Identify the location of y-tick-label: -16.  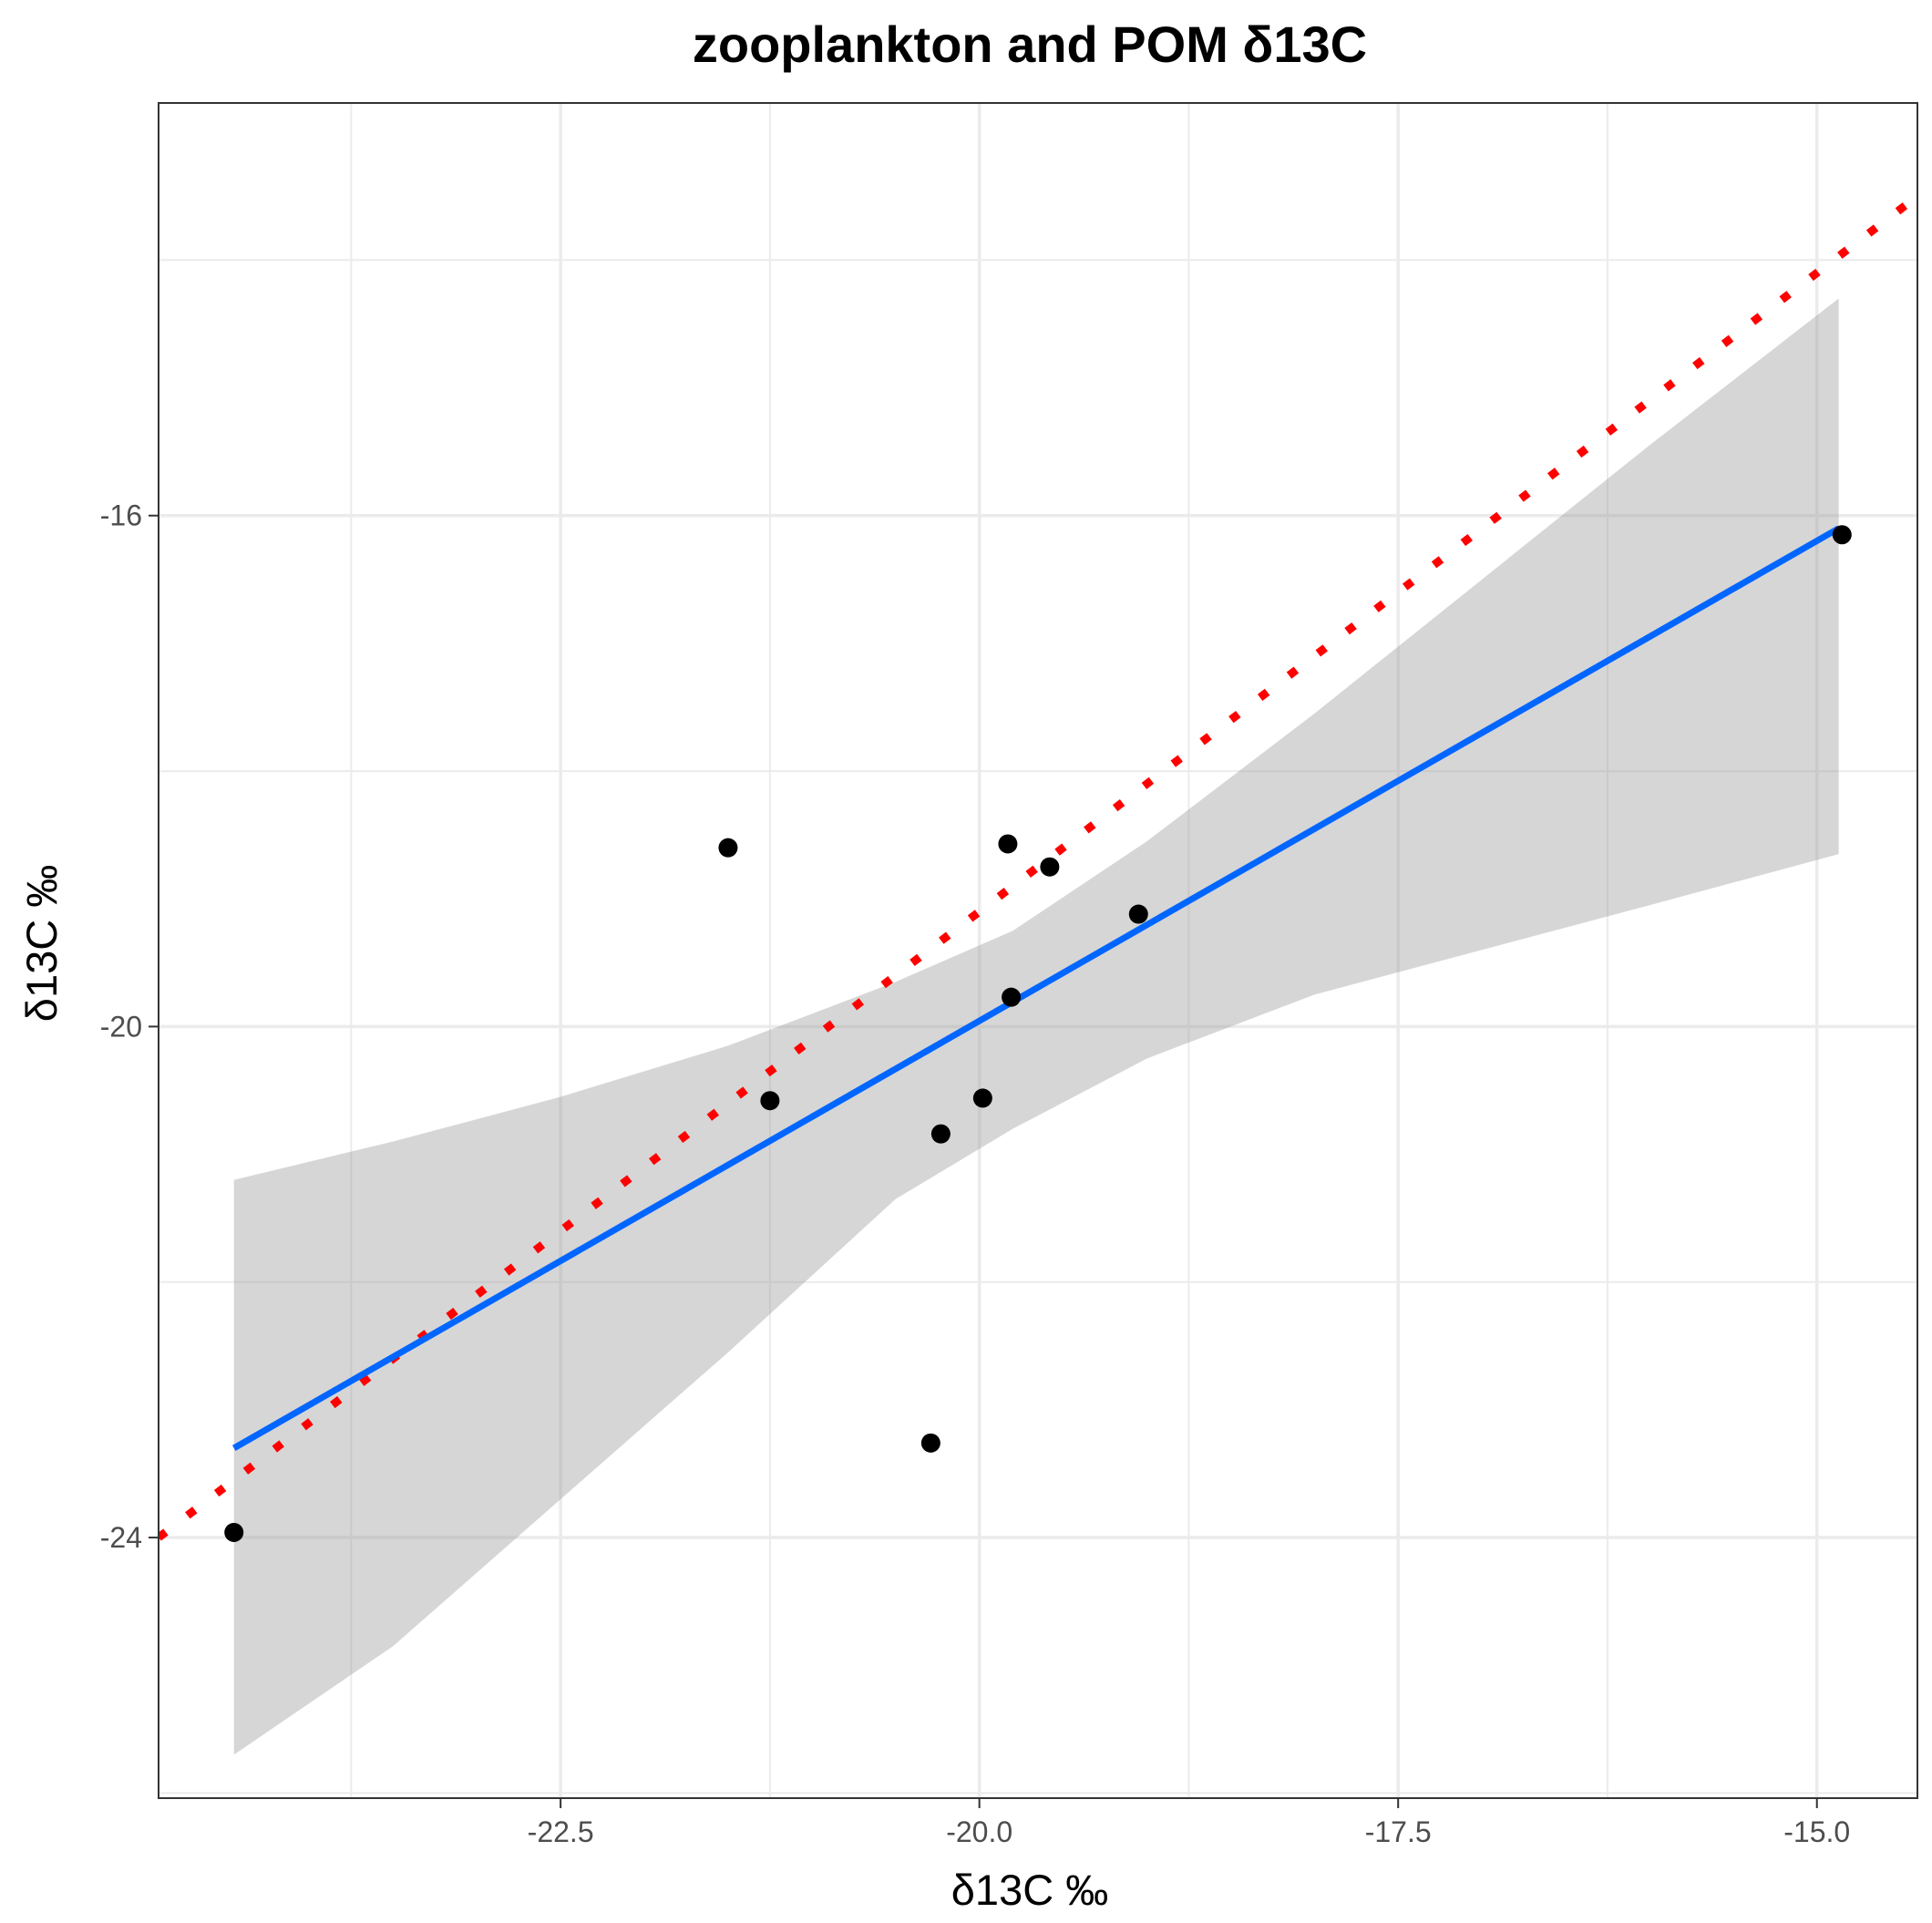
(121, 515).